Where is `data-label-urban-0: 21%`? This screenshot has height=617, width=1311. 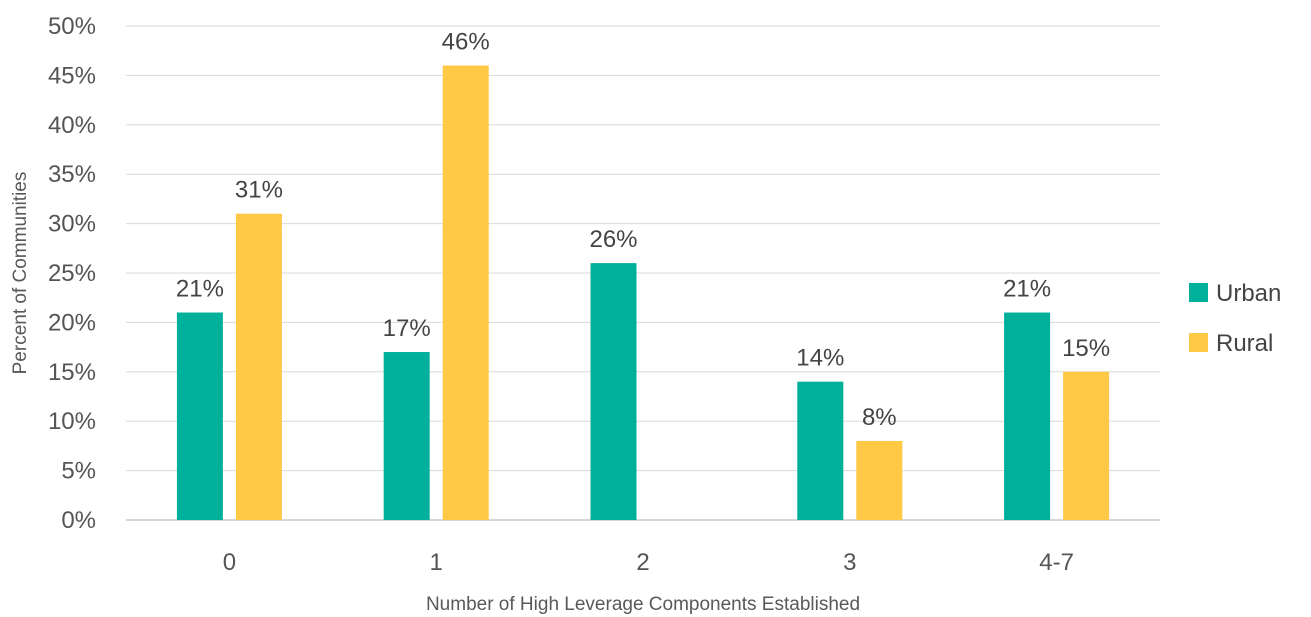
data-label-urban-0: 21% is located at coordinates (200, 289).